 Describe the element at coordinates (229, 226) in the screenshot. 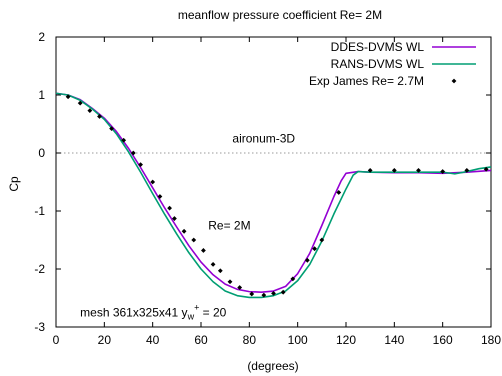

I see `annotation-1: Re= 2M` at that location.